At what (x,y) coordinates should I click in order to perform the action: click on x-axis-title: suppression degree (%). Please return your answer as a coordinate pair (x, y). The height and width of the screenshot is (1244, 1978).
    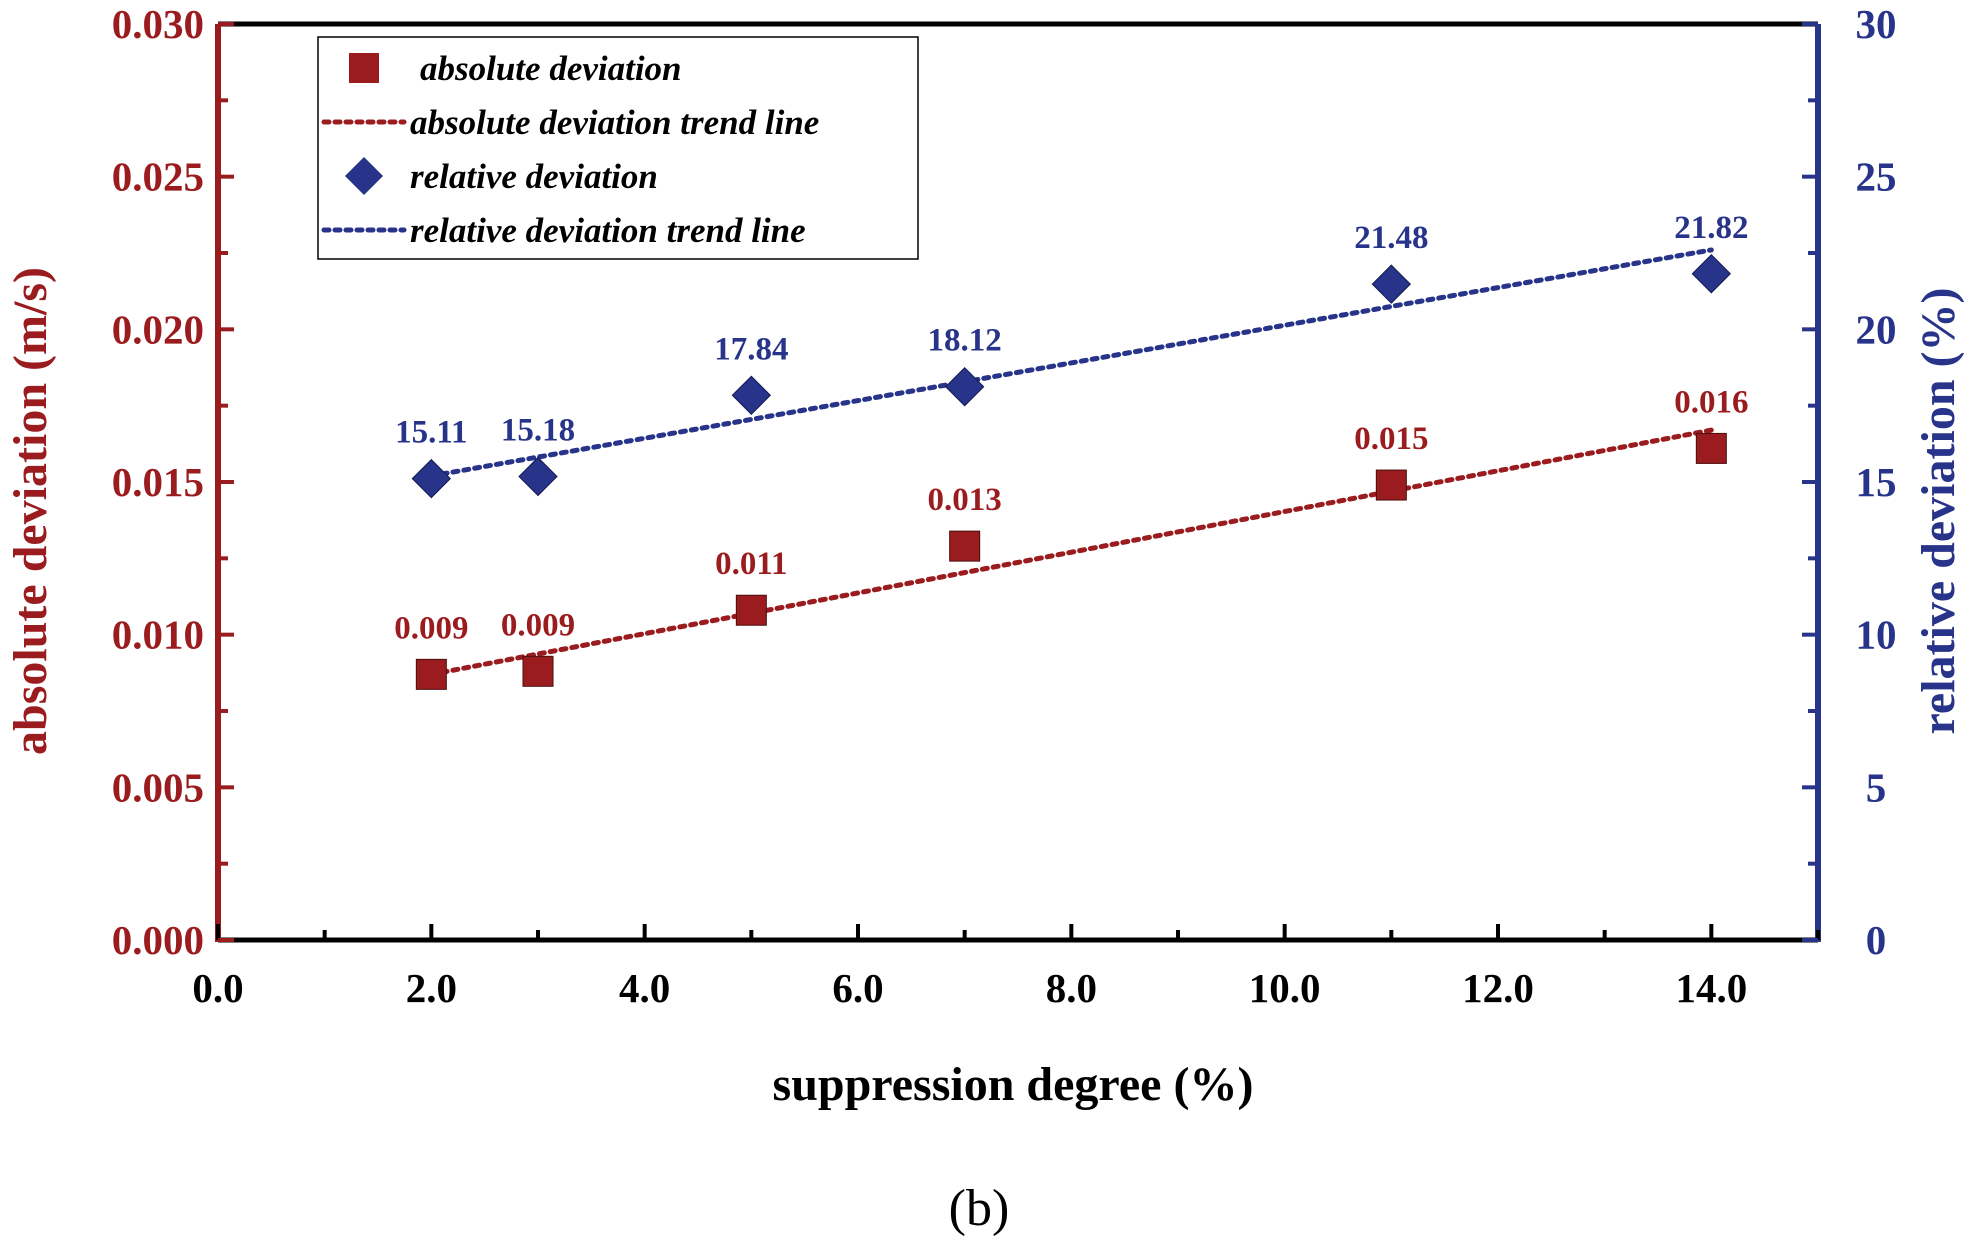
    Looking at the image, I should click on (1013, 1084).